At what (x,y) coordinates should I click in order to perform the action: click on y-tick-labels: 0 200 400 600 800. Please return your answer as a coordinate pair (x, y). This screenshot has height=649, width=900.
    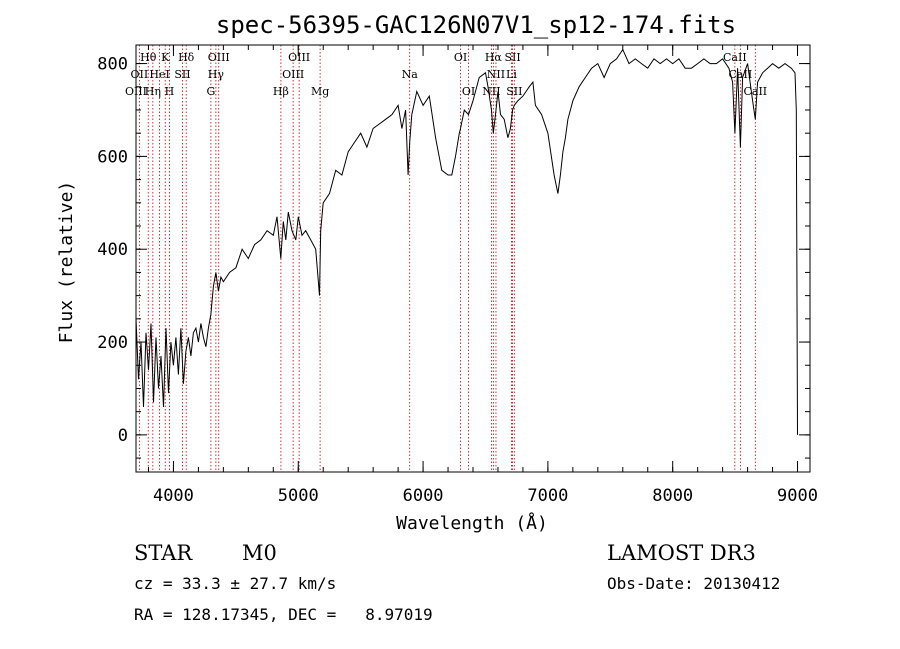
    Looking at the image, I should click on (112, 250).